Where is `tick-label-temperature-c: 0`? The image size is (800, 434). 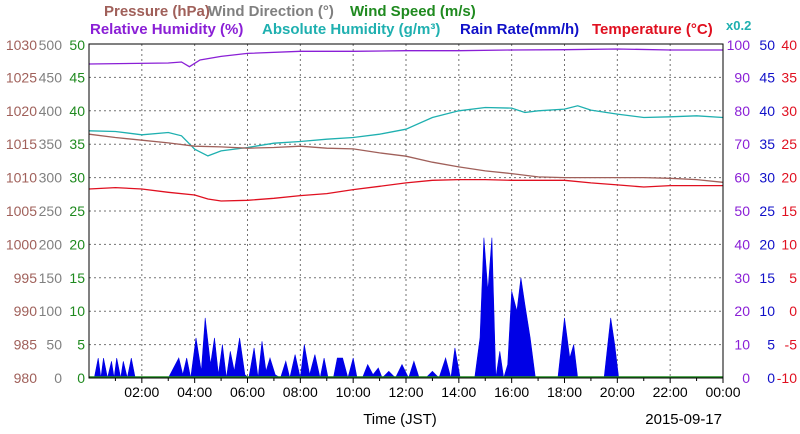 tick-label-temperature-c: 0 is located at coordinates (793, 311).